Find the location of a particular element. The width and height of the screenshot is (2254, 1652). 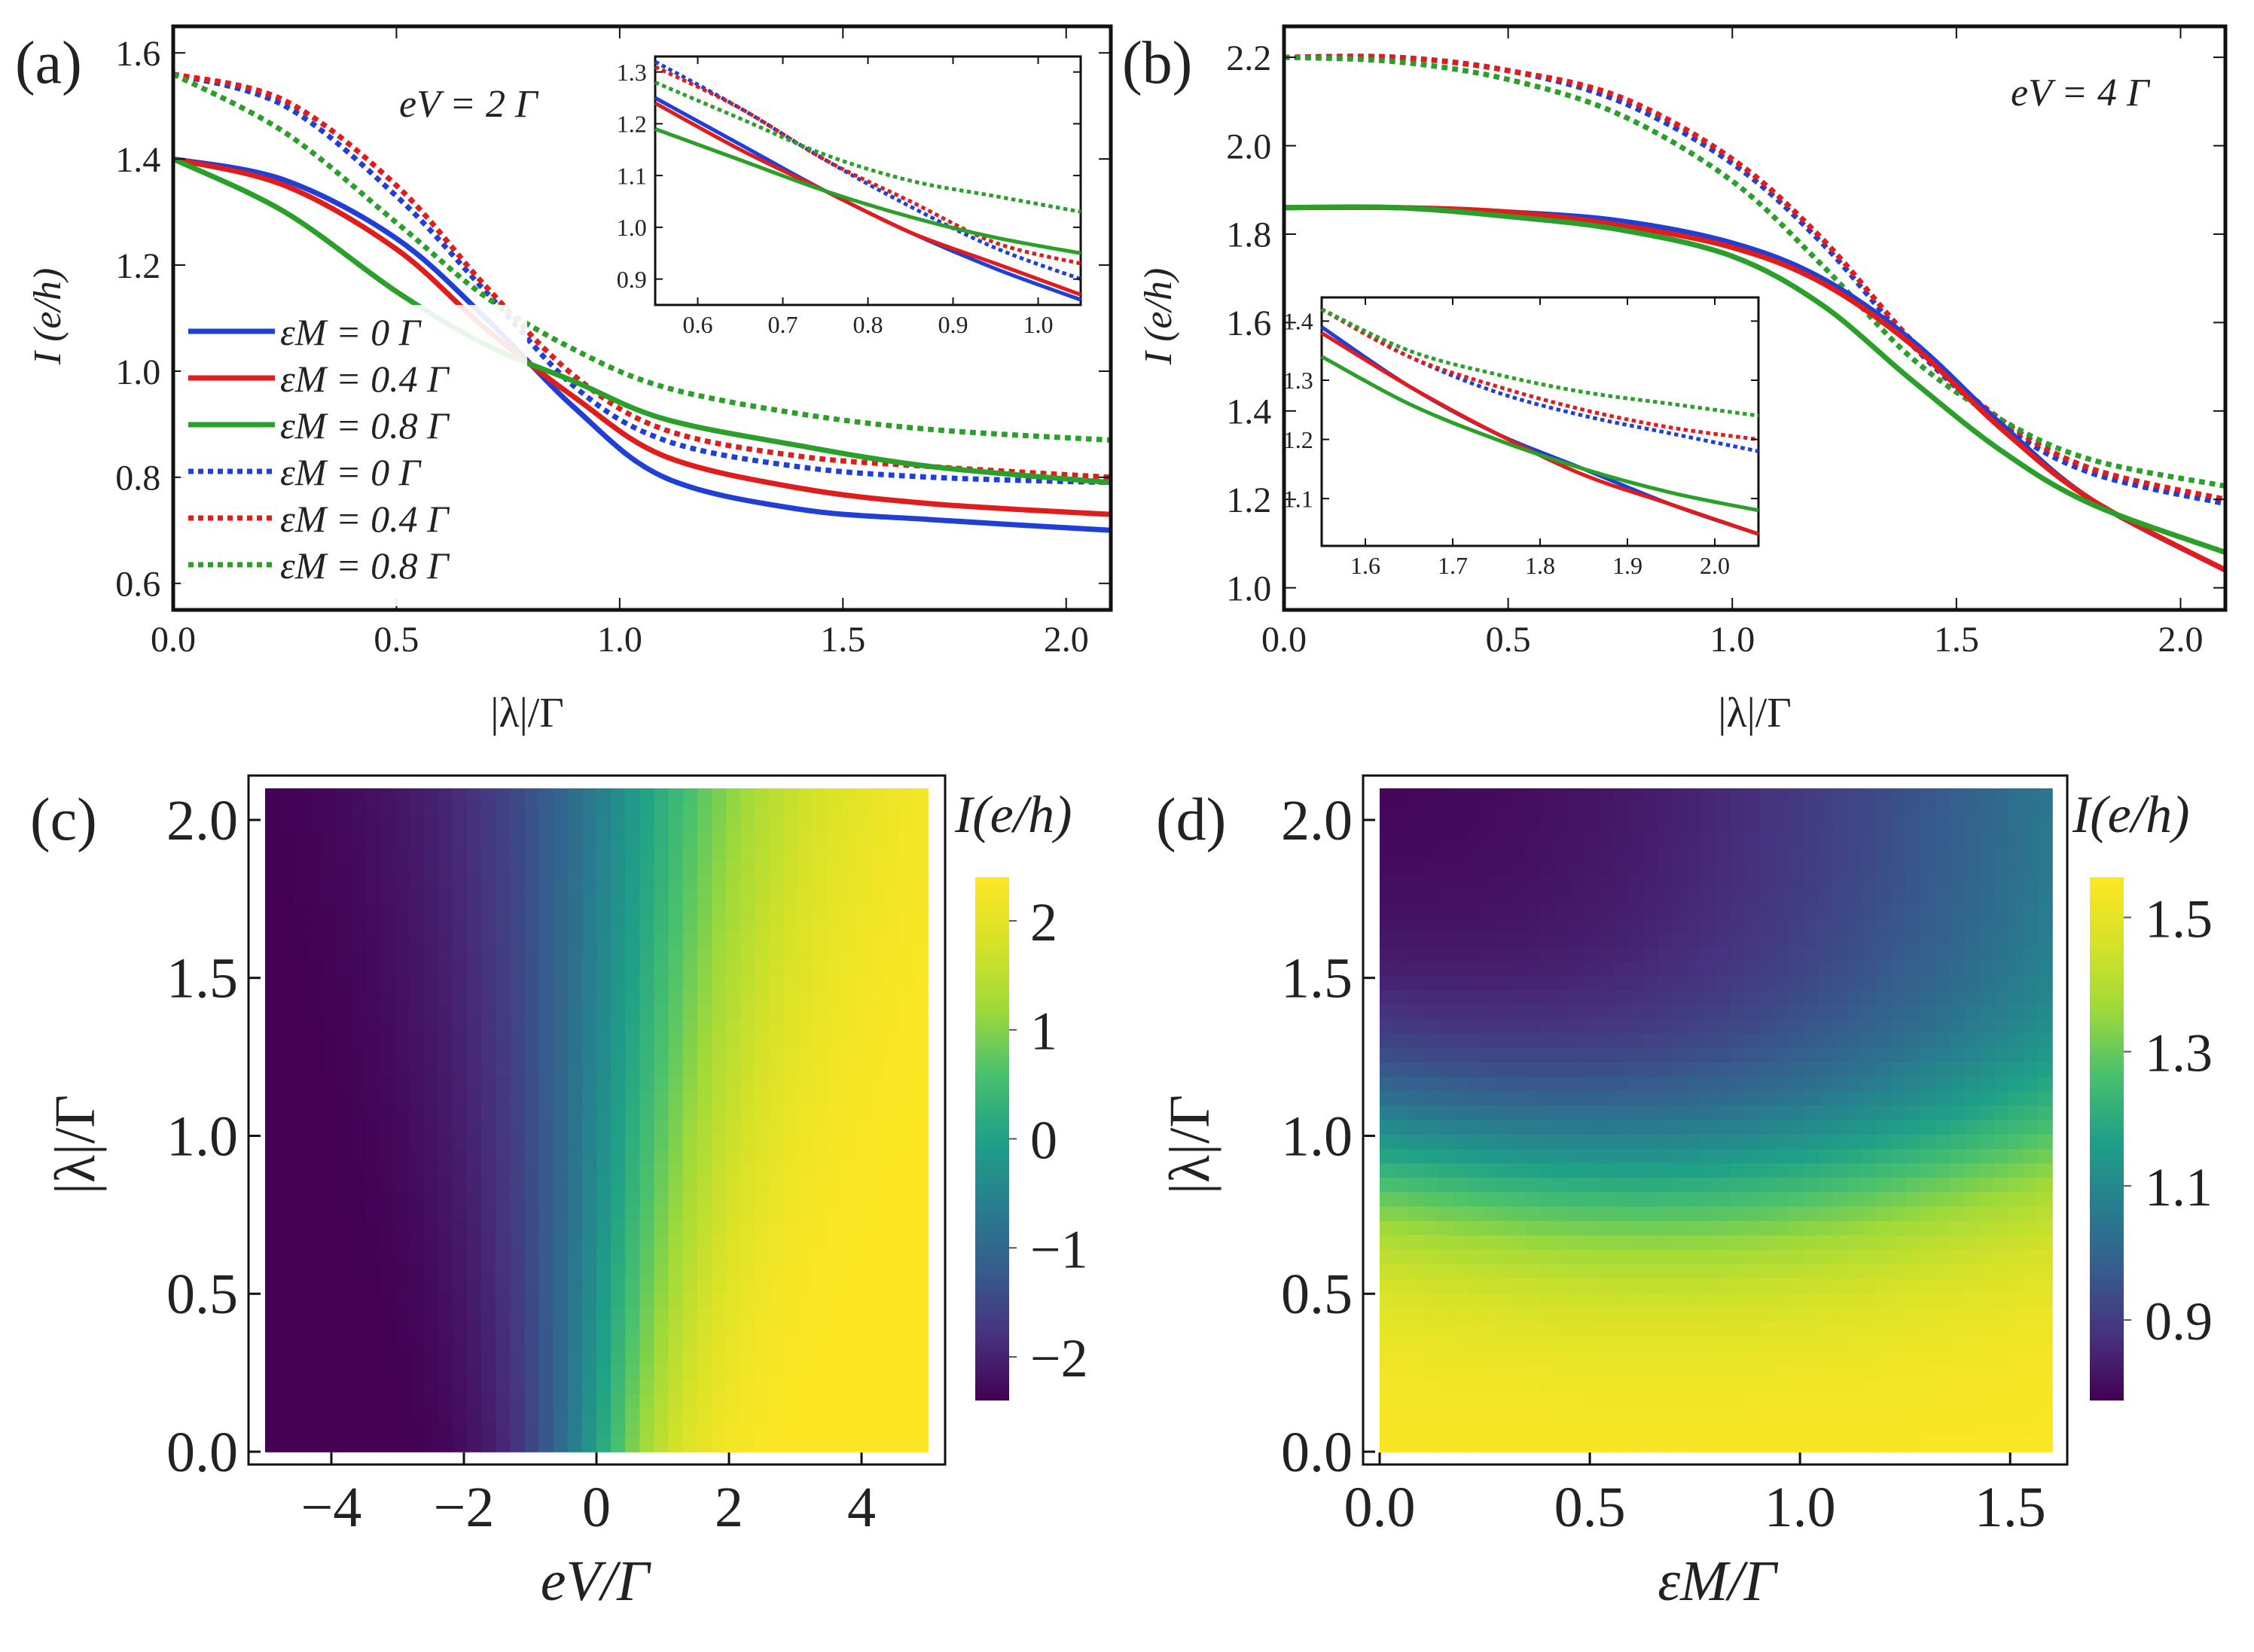

panel-a-series-0-line is located at coordinates (642, 344).